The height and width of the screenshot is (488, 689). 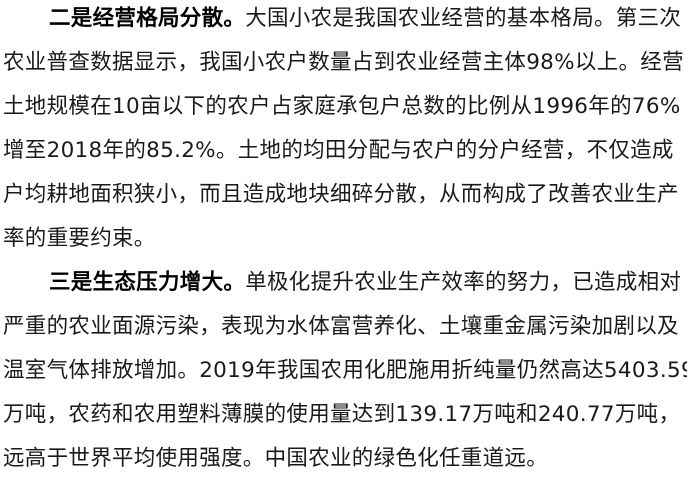 What do you see at coordinates (463, 282) in the screenshot?
I see `text: 单极化提升农业生产效率的努力，已造成相对` at bounding box center [463, 282].